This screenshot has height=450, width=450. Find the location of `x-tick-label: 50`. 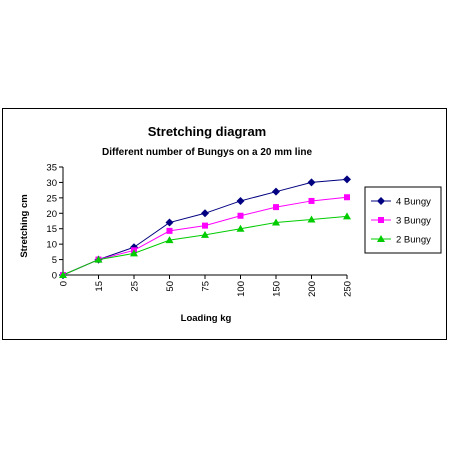

x-tick-label: 50 is located at coordinates (170, 286).